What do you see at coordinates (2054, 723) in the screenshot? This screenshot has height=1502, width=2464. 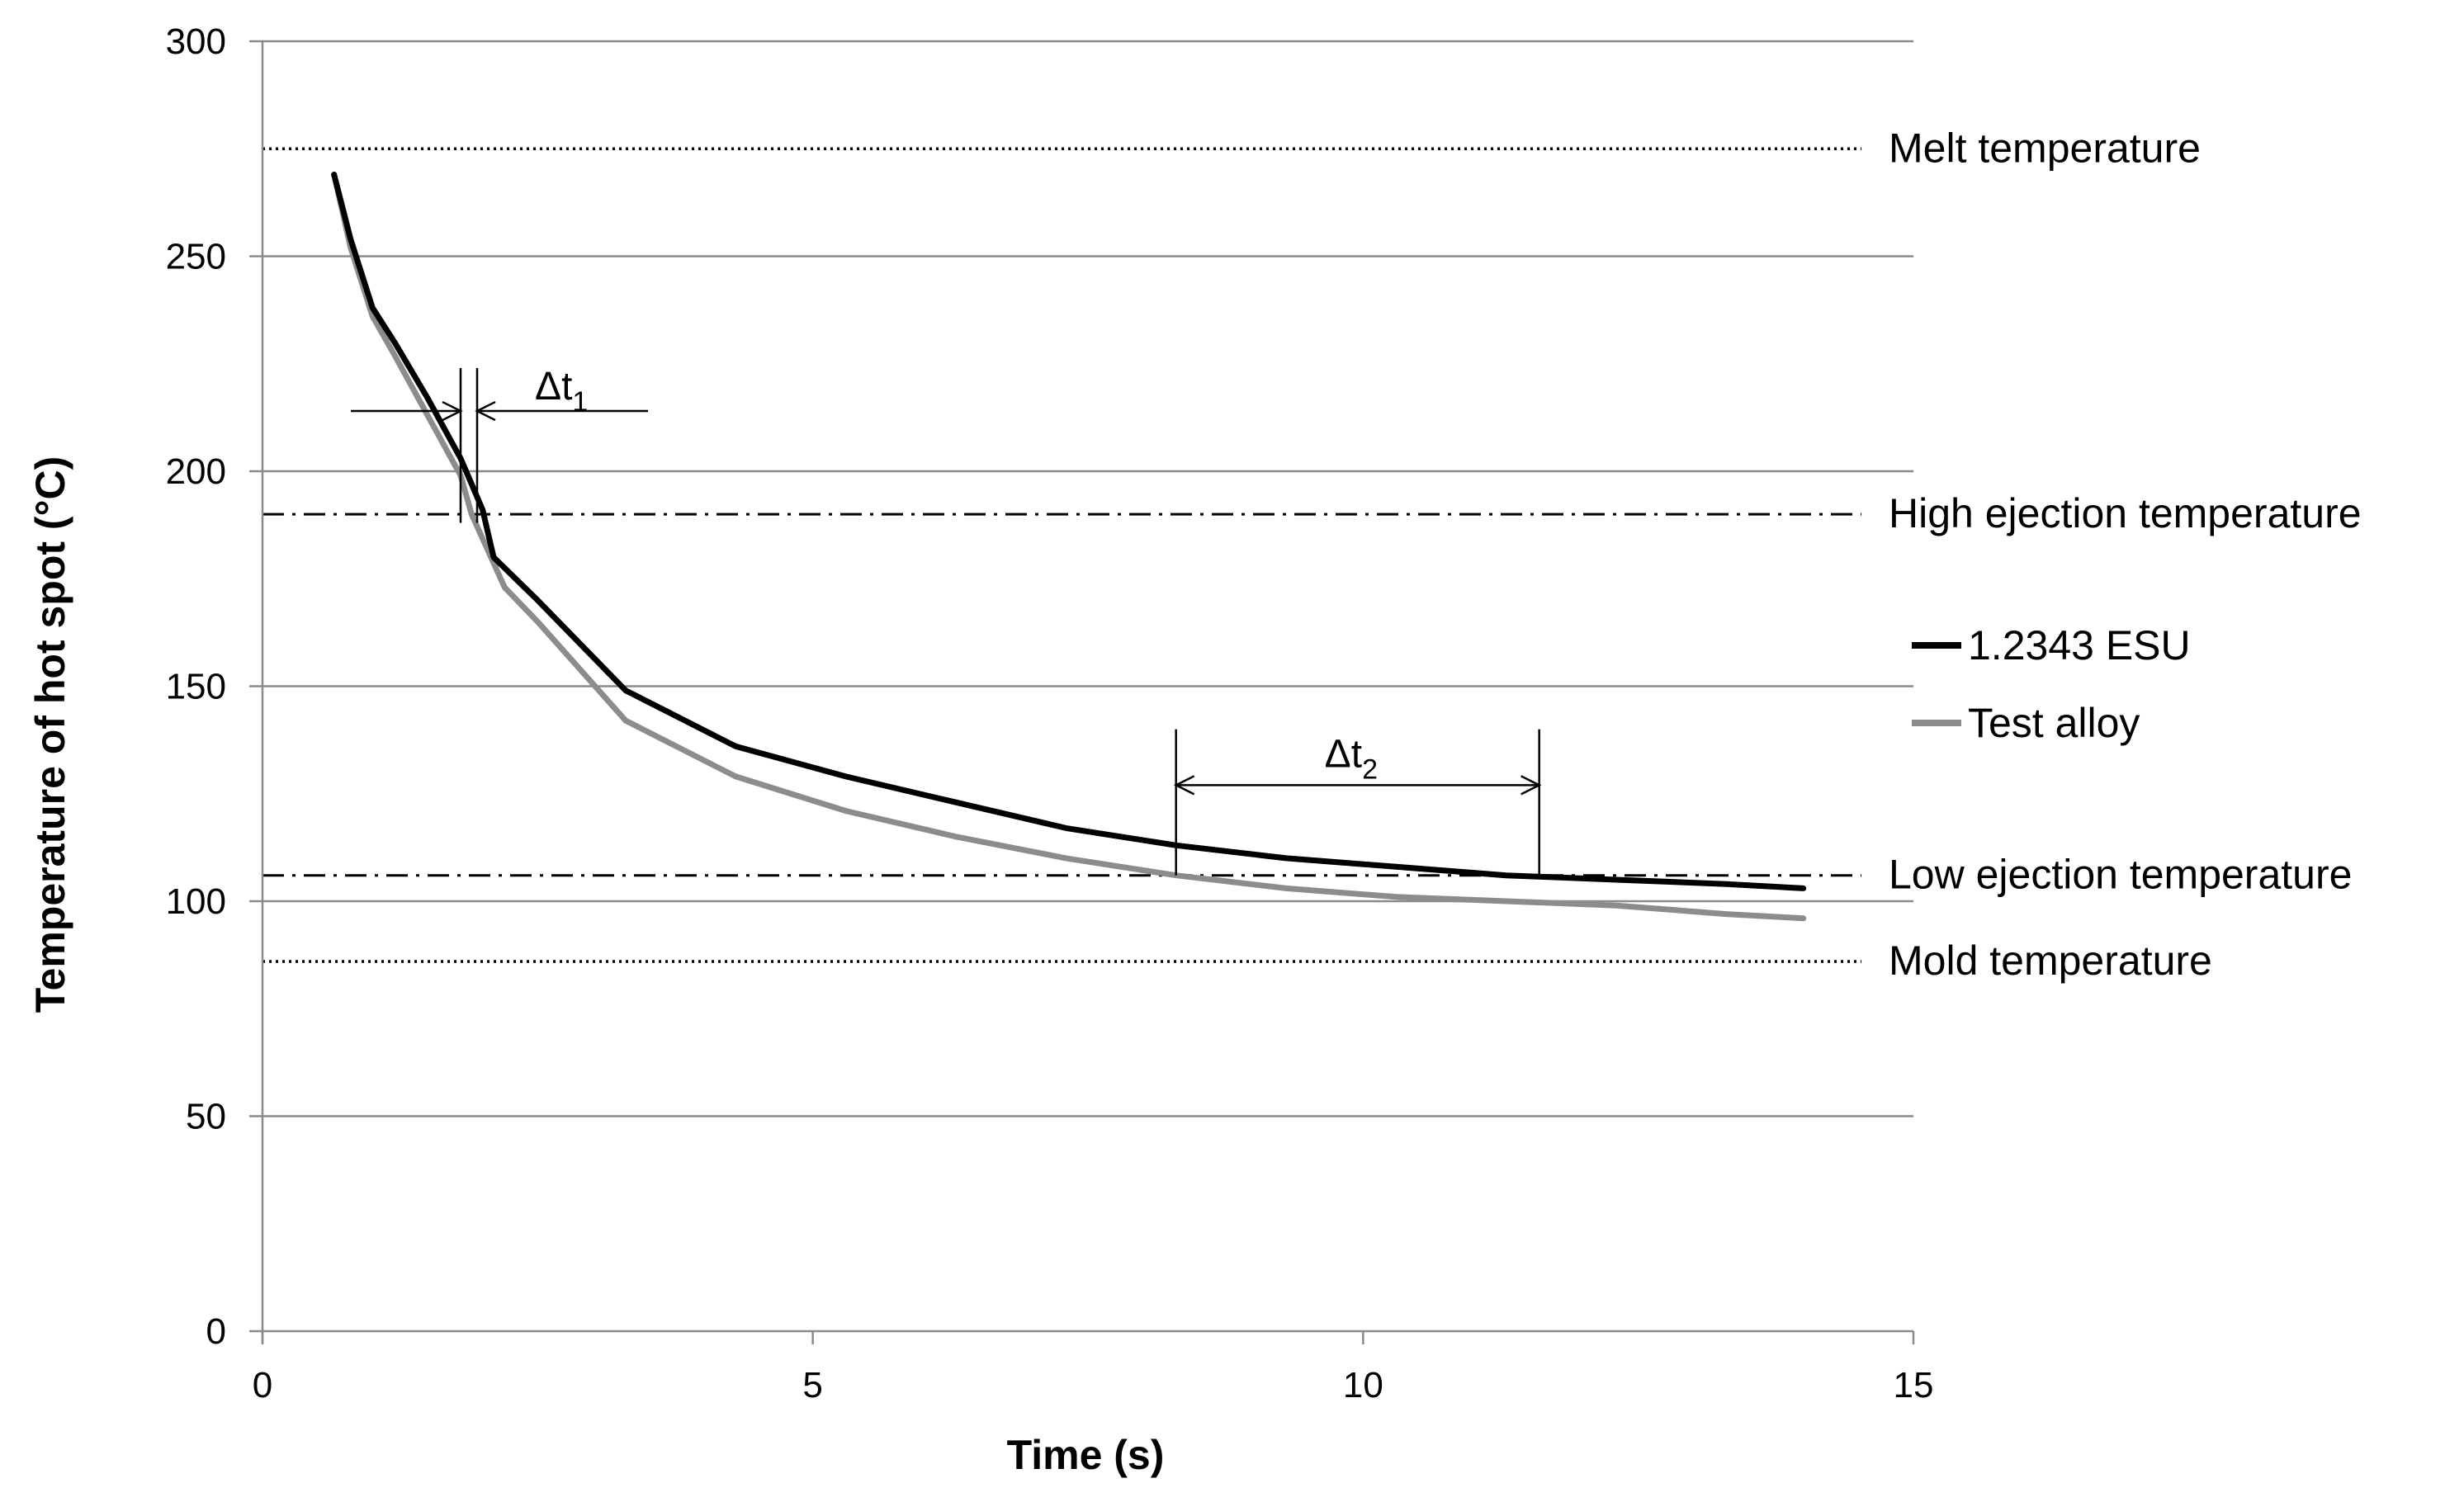 I see `legend-label-test-alloy: Test alloy` at bounding box center [2054, 723].